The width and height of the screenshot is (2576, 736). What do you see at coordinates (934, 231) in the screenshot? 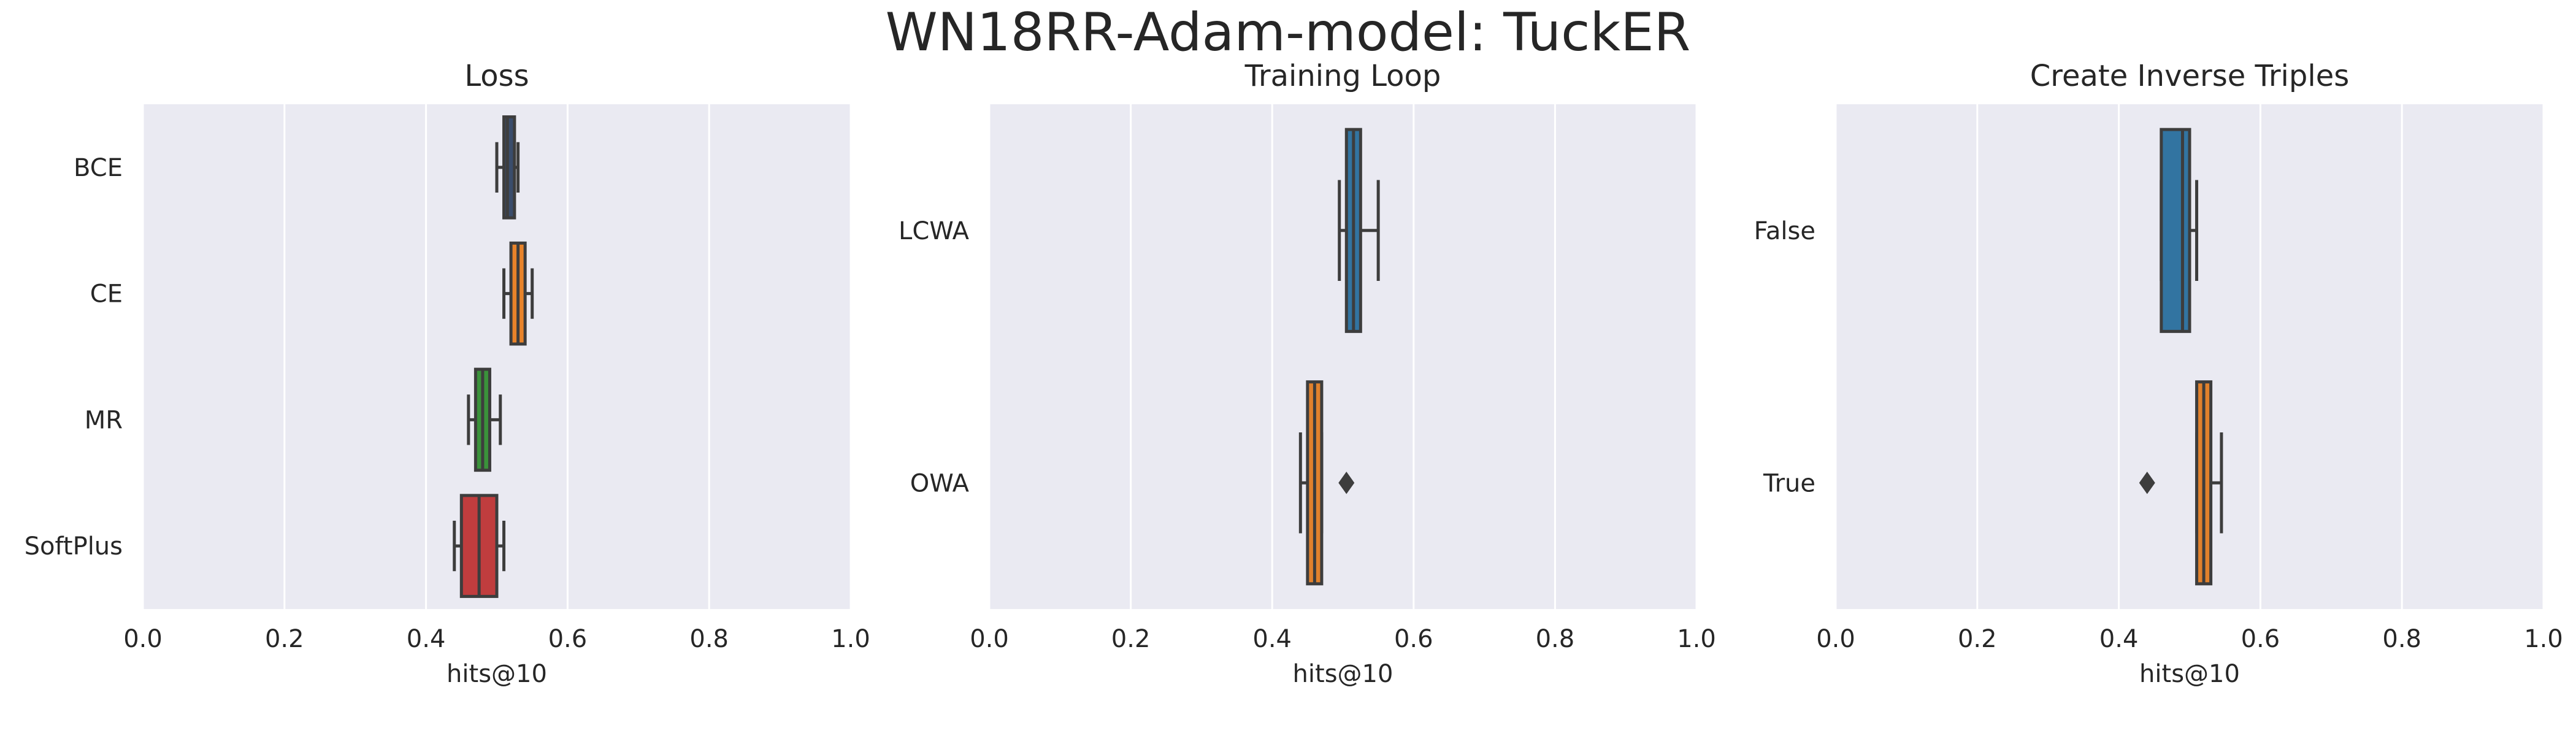
I see `y-tick-label: LCWA` at bounding box center [934, 231].